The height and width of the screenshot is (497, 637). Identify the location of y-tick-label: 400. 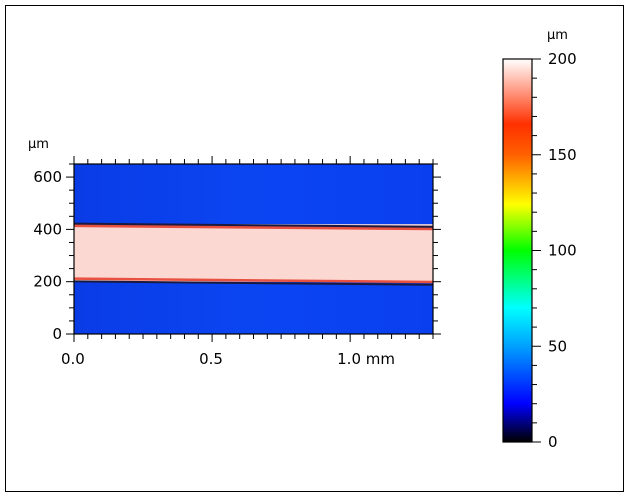
(47, 229).